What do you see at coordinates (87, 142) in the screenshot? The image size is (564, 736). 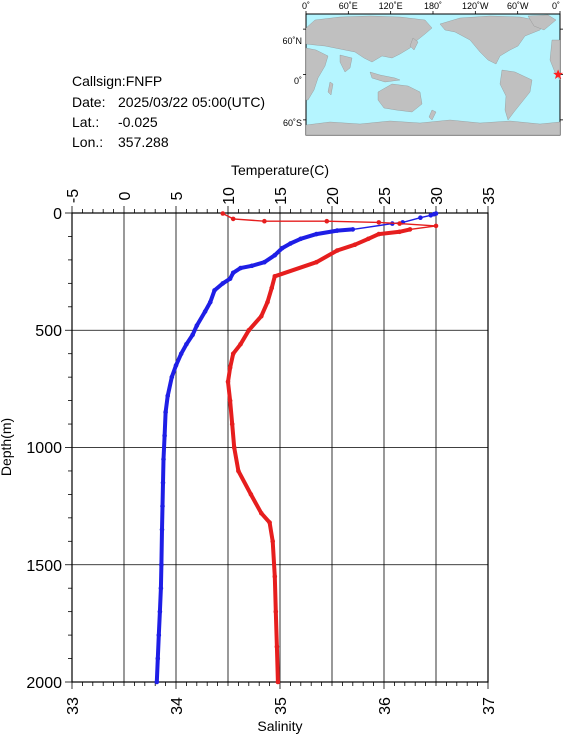 I see `lon-label: Lon.:` at bounding box center [87, 142].